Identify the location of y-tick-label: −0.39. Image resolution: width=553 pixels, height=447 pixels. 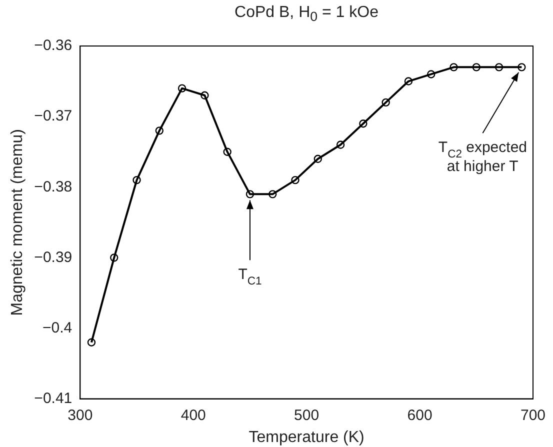
(53, 257).